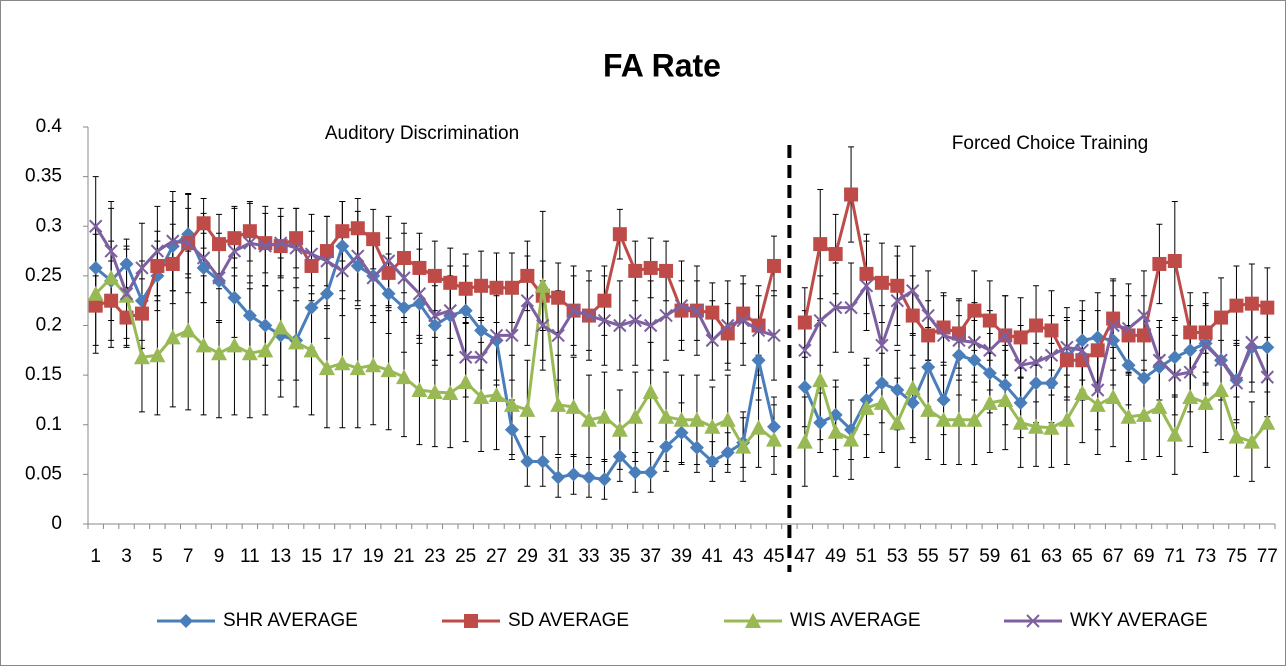 Image resolution: width=1286 pixels, height=666 pixels. Describe the element at coordinates (465, 556) in the screenshot. I see `x-tick-label: 25` at that location.